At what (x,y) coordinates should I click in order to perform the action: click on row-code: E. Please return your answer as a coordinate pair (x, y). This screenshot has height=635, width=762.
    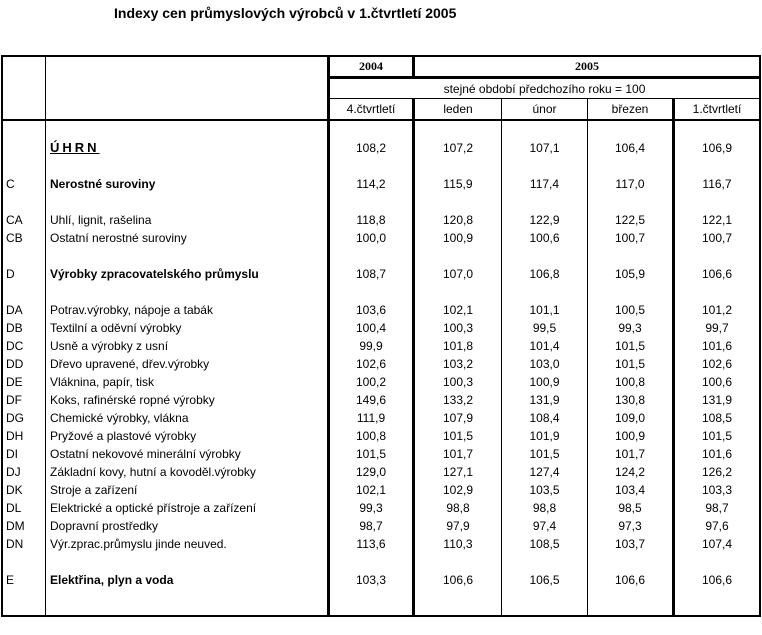
    Looking at the image, I should click on (10, 580).